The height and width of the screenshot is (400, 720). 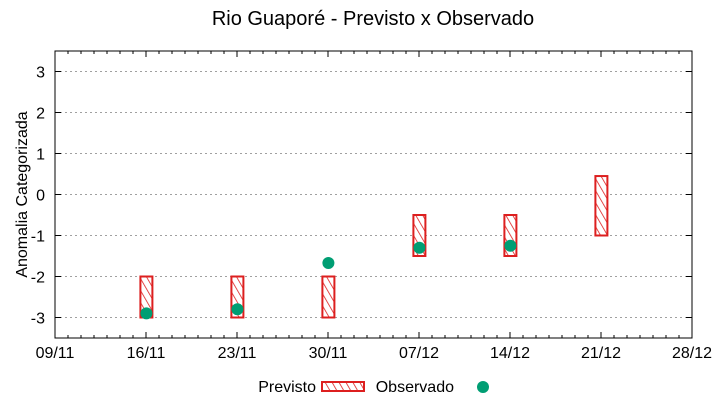 What do you see at coordinates (40, 196) in the screenshot?
I see `y-tick-label: 0` at bounding box center [40, 196].